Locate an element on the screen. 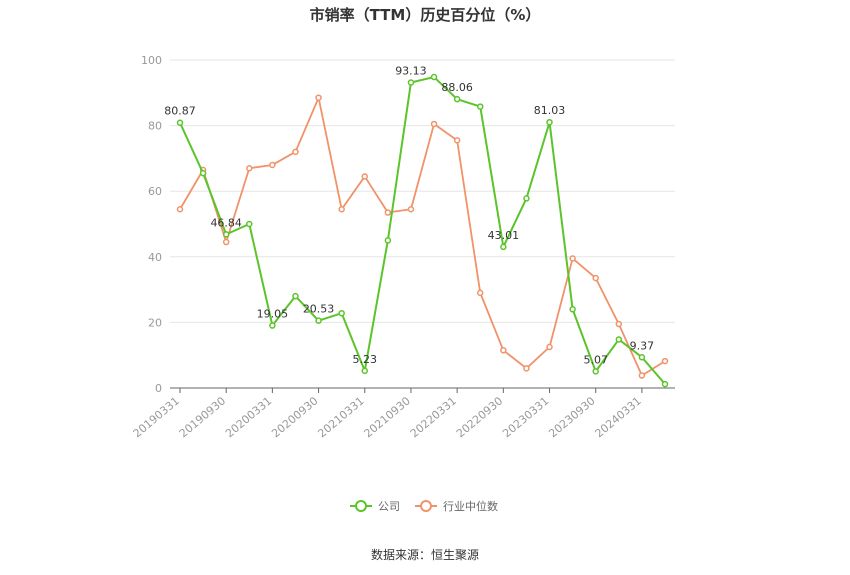  x-tick-label: 20210930 is located at coordinates (387, 417).